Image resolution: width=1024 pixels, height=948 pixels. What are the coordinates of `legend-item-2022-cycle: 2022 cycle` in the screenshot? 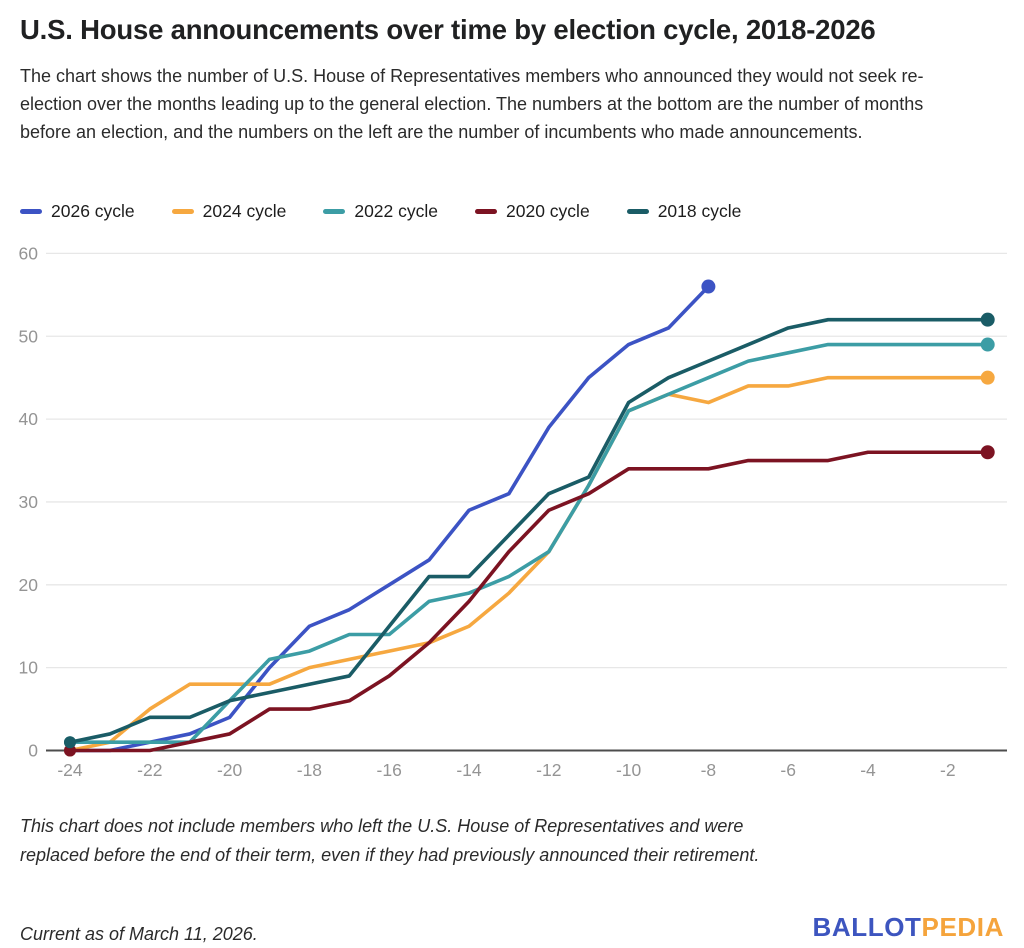 It's located at (380, 211).